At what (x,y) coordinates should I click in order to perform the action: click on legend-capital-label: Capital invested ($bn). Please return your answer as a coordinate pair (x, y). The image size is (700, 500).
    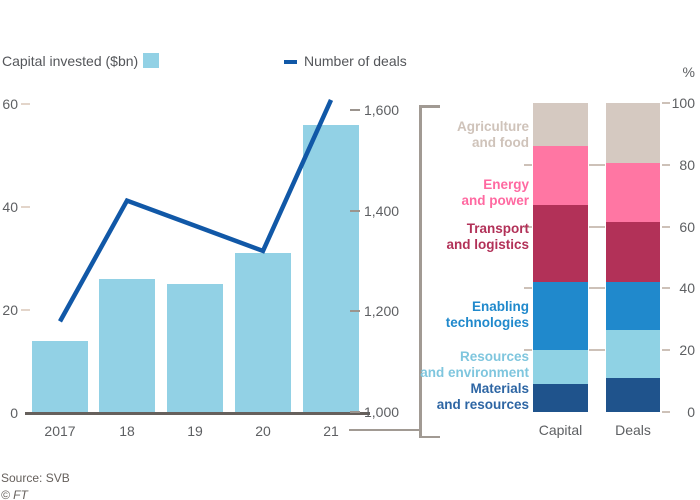
    Looking at the image, I should click on (70, 61).